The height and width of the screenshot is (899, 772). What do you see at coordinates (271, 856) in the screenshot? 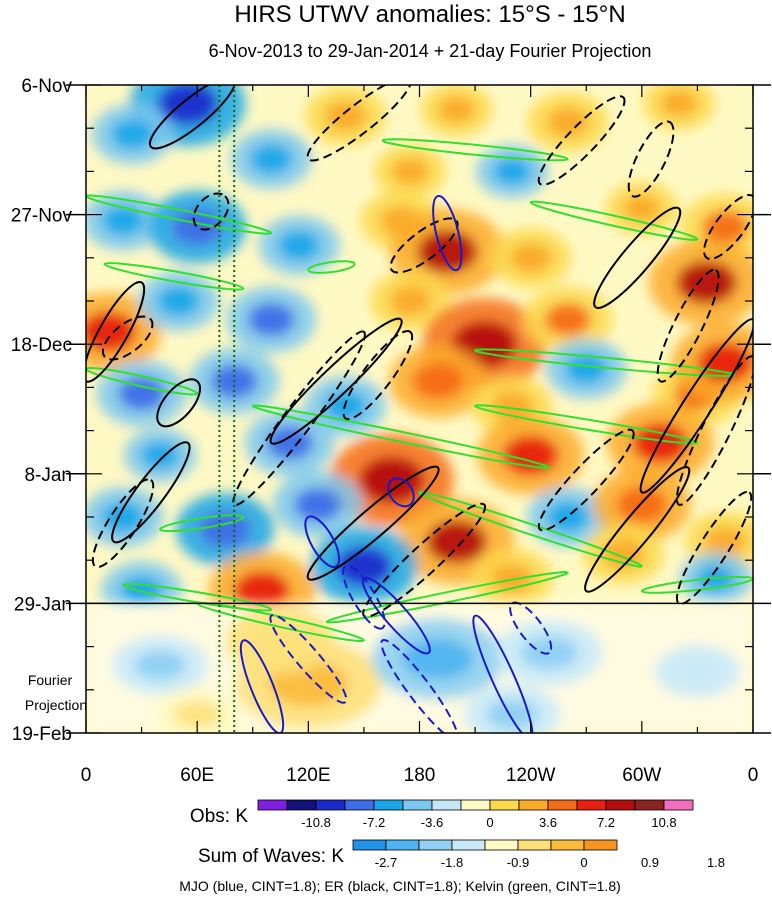
I see `waves-legend-title: Sum of Waves: K` at bounding box center [271, 856].